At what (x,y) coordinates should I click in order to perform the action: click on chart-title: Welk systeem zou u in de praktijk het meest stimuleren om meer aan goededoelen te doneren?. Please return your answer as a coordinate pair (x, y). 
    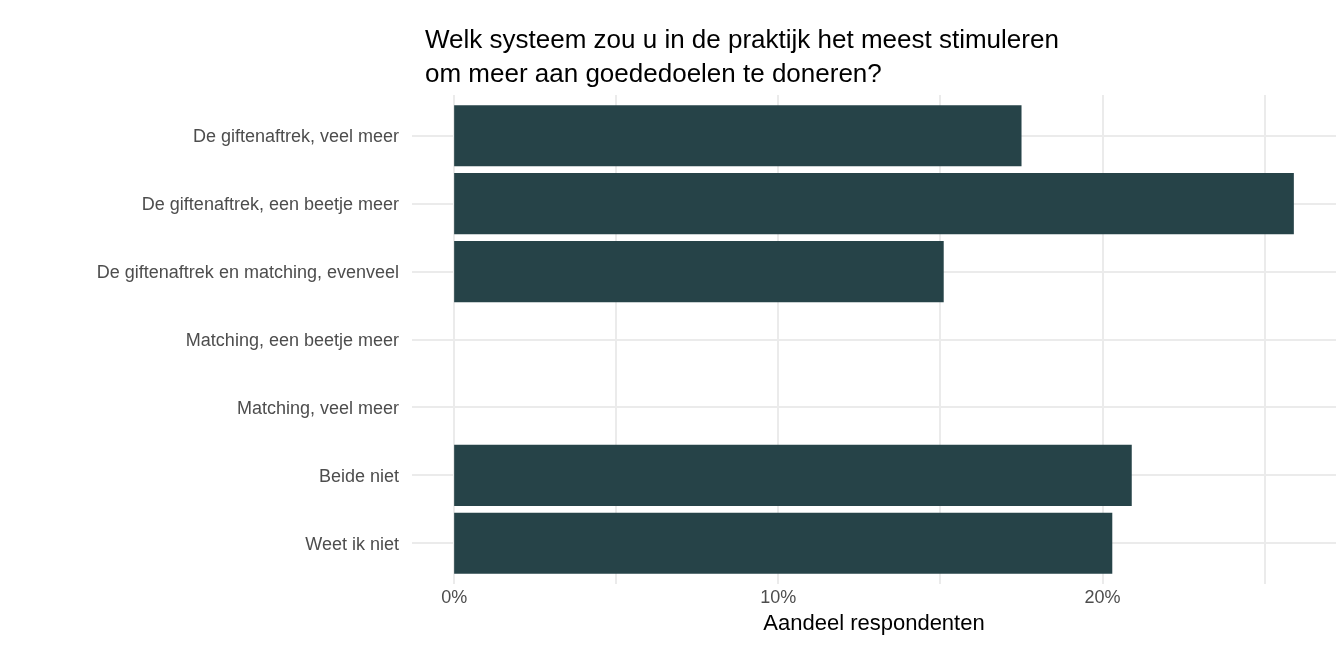
    Looking at the image, I should click on (742, 56).